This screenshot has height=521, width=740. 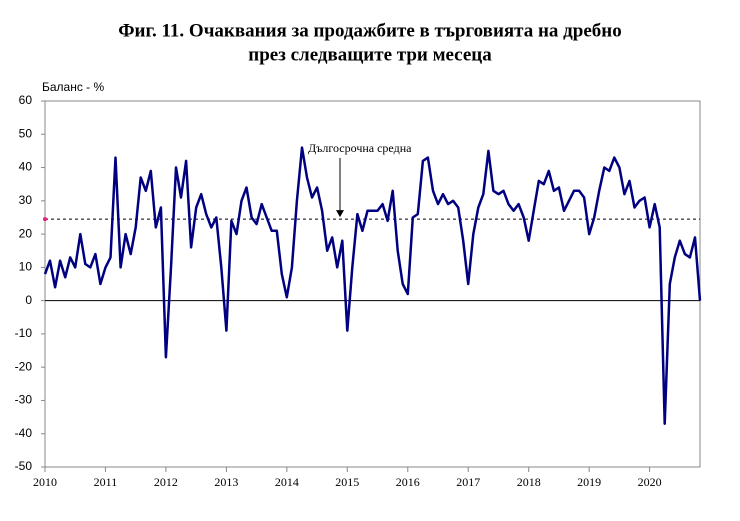 I want to click on reference-marker, so click(x=45, y=219).